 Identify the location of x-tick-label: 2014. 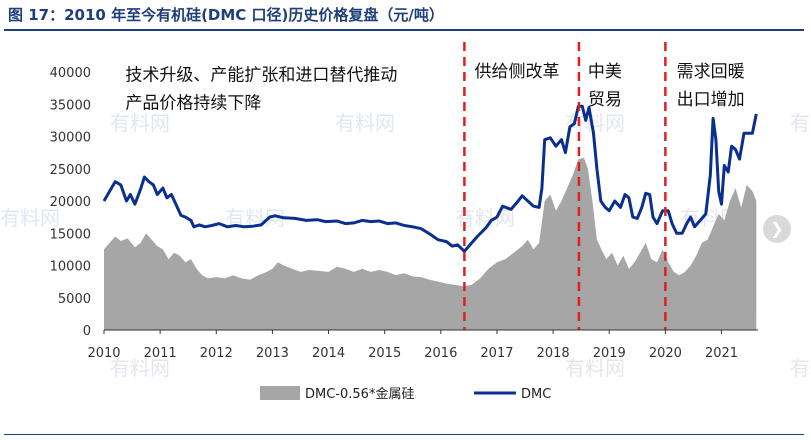
(328, 353).